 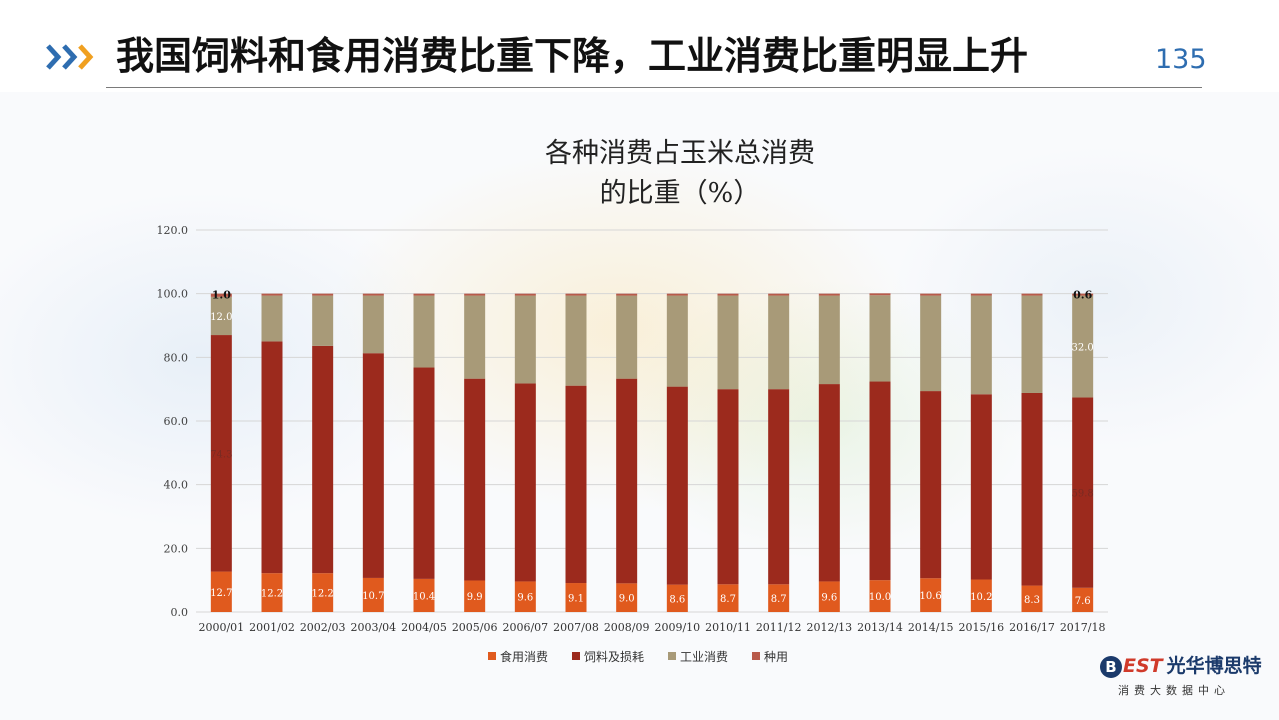 What do you see at coordinates (1181, 59) in the screenshot?
I see `page-number: 135` at bounding box center [1181, 59].